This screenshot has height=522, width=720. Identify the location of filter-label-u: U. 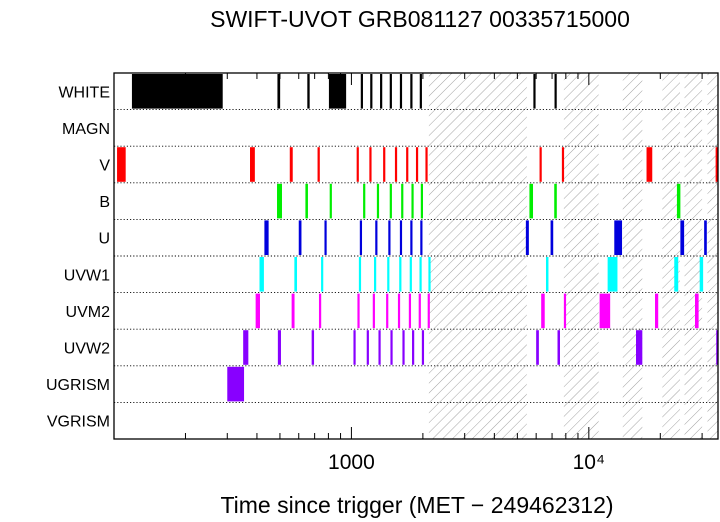
(104, 239).